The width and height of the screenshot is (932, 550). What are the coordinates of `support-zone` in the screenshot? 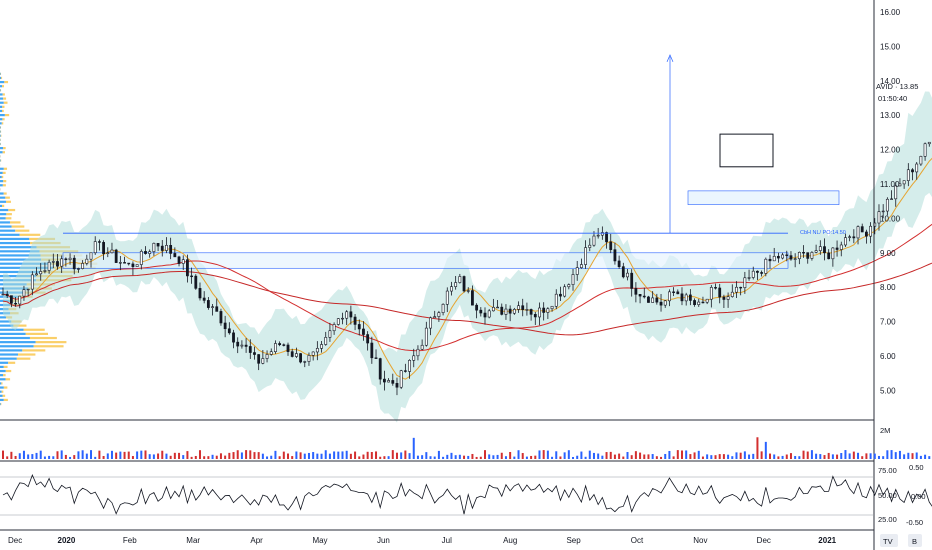 It's located at (425, 260).